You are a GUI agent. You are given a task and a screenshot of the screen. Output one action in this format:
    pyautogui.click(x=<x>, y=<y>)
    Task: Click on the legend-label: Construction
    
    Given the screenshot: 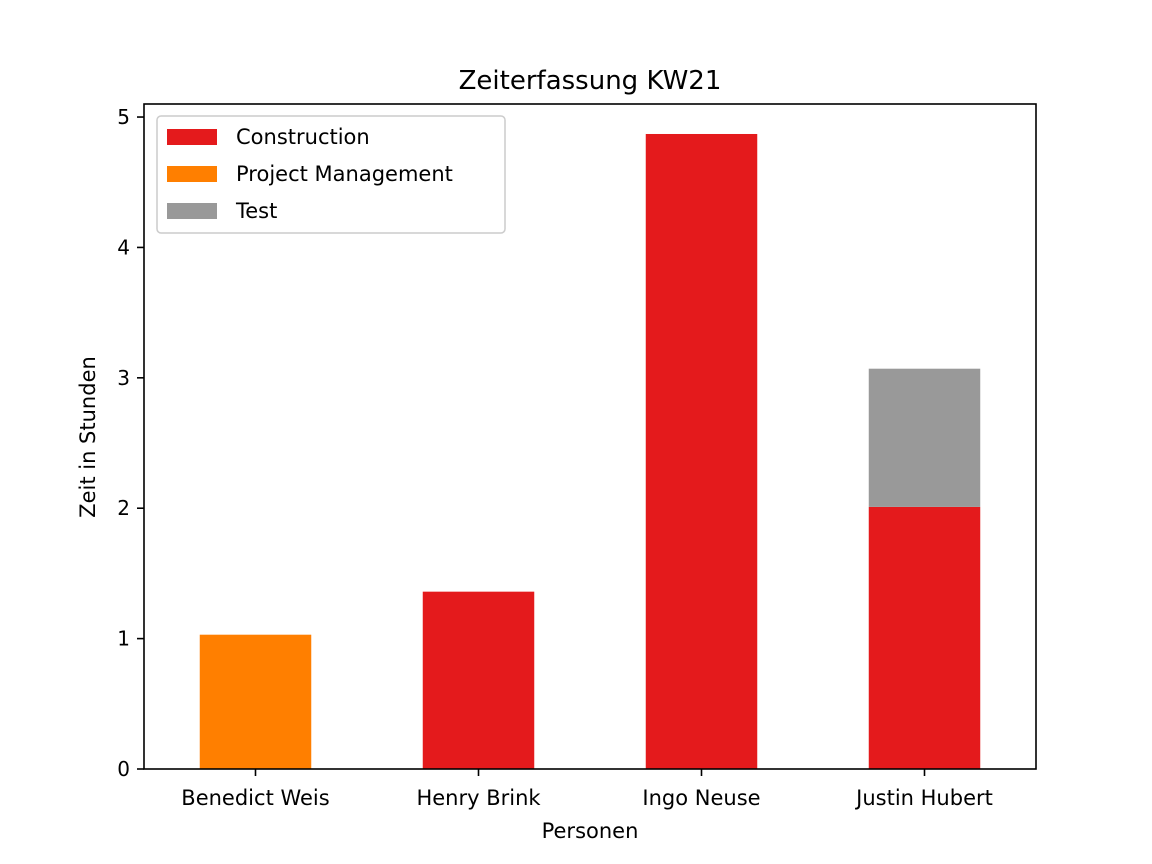 What is the action you would take?
    pyautogui.click(x=303, y=137)
    